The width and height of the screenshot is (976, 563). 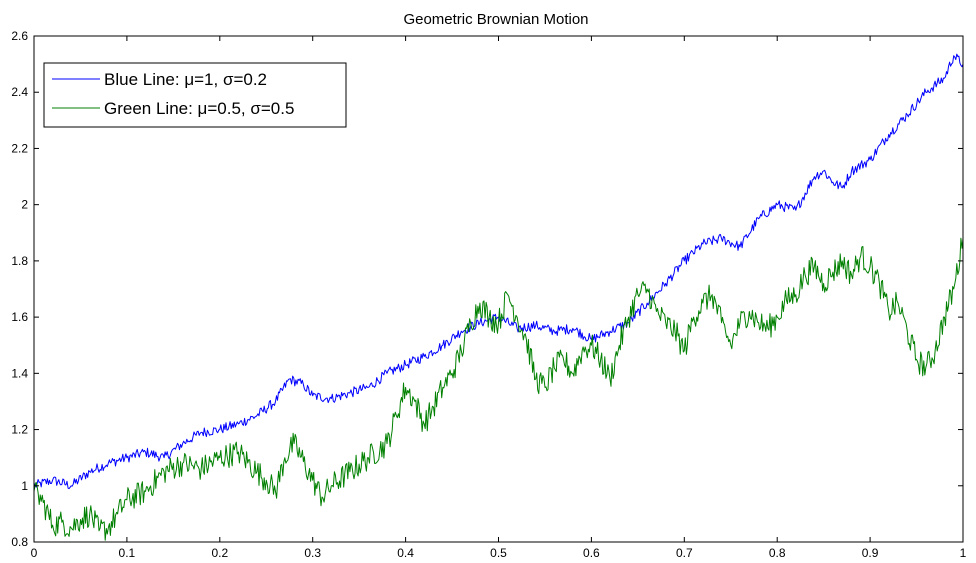 I want to click on chart-title: Geometric Brownian Motion, so click(x=495, y=19).